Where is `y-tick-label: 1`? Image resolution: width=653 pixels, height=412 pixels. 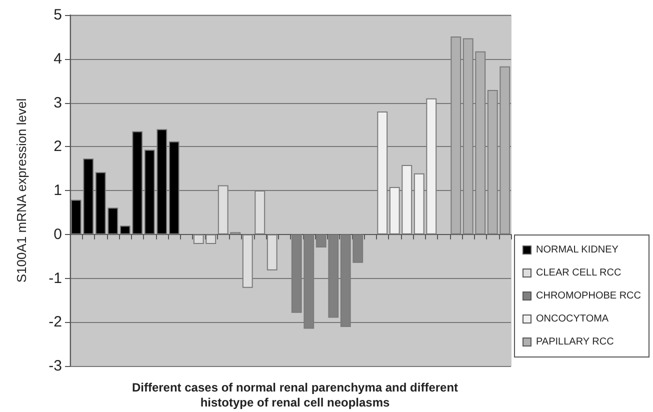 y-tick-label: 1 is located at coordinates (58, 190).